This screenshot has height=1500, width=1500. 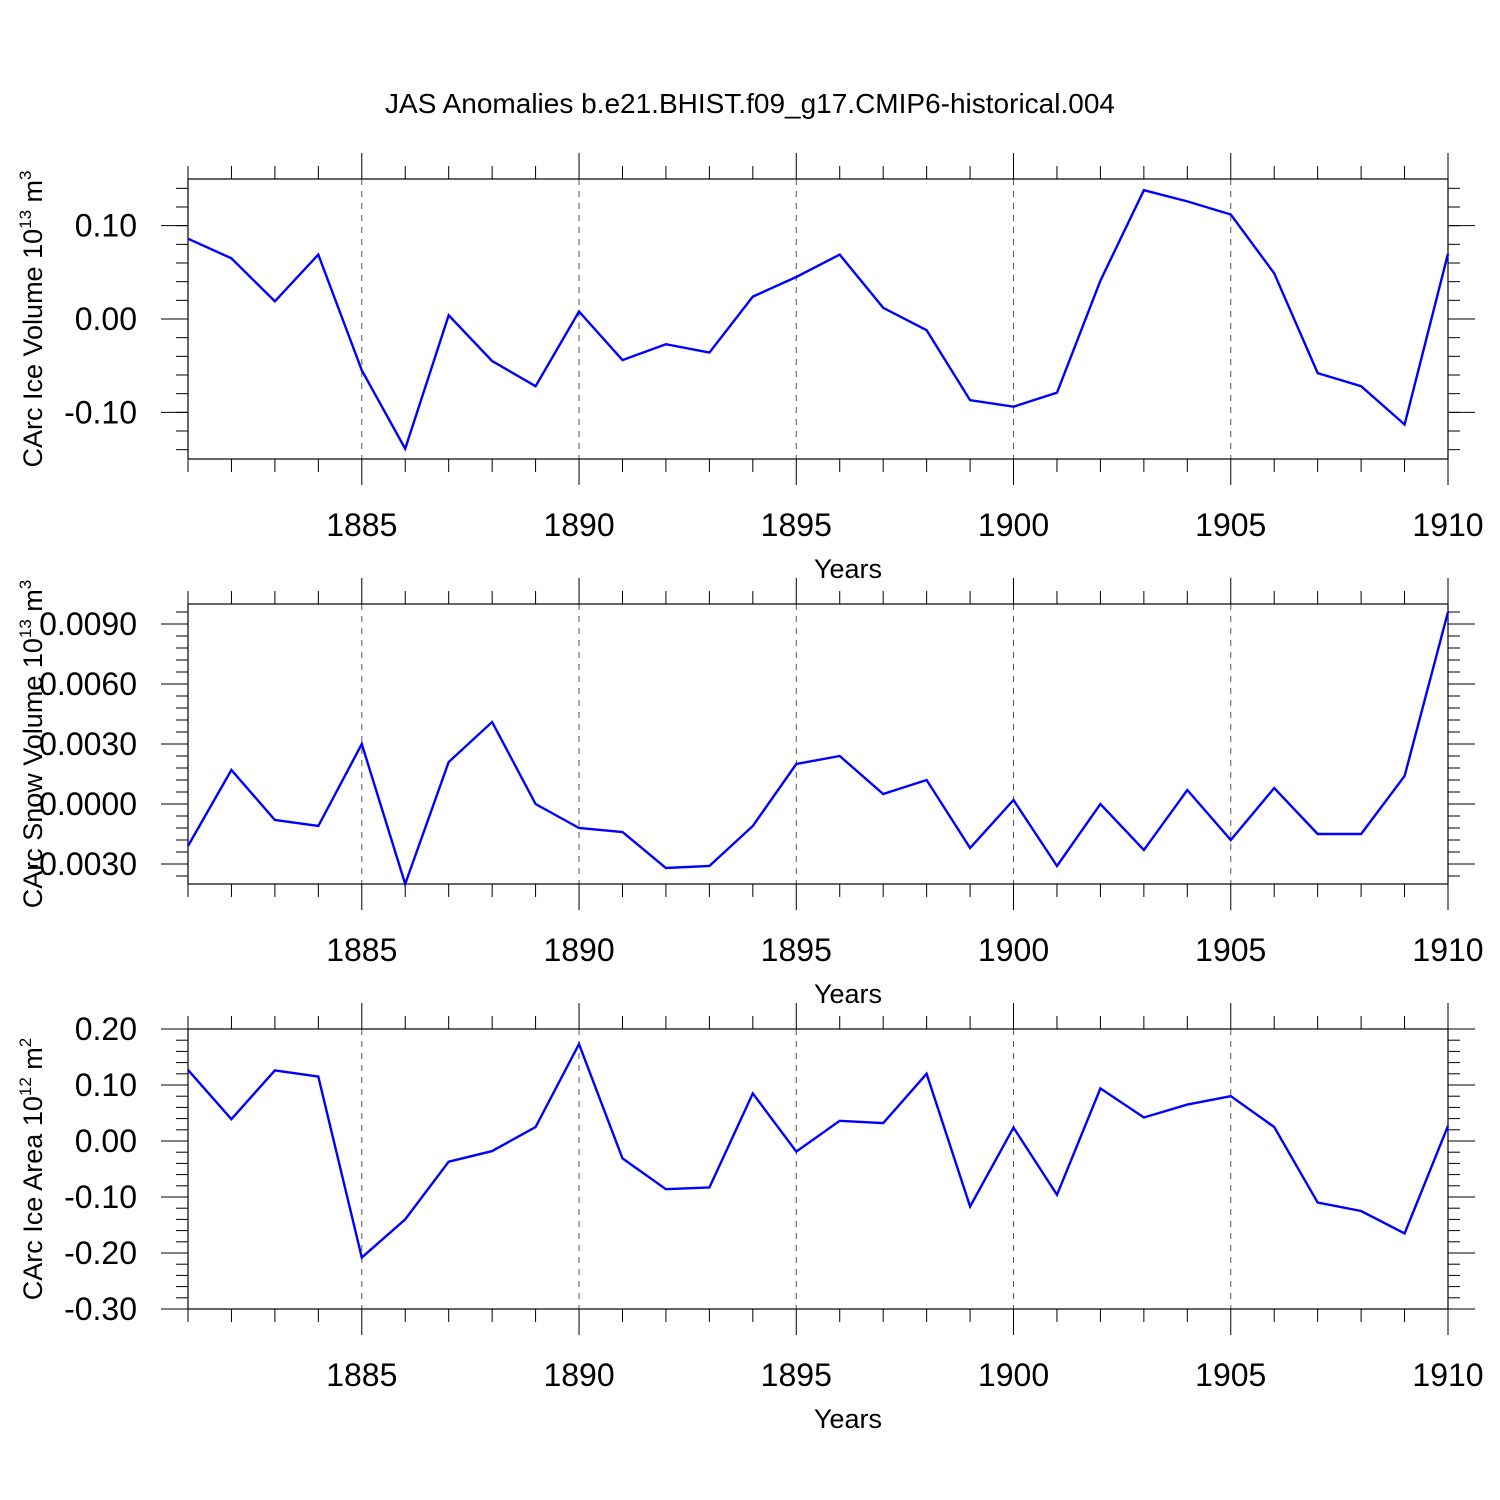 I want to click on ice-volume-x-tick-label: 1895, so click(x=796, y=525).